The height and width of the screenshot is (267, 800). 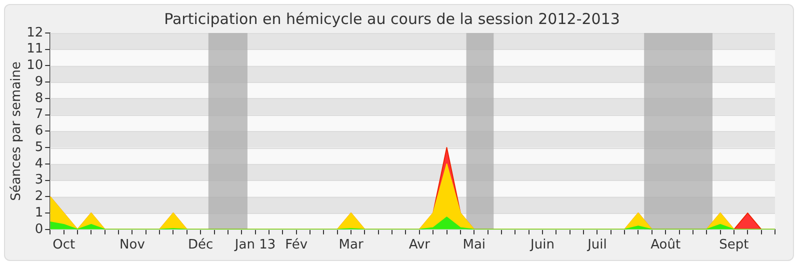 I want to click on y-tick-label: 10, so click(x=35, y=66).